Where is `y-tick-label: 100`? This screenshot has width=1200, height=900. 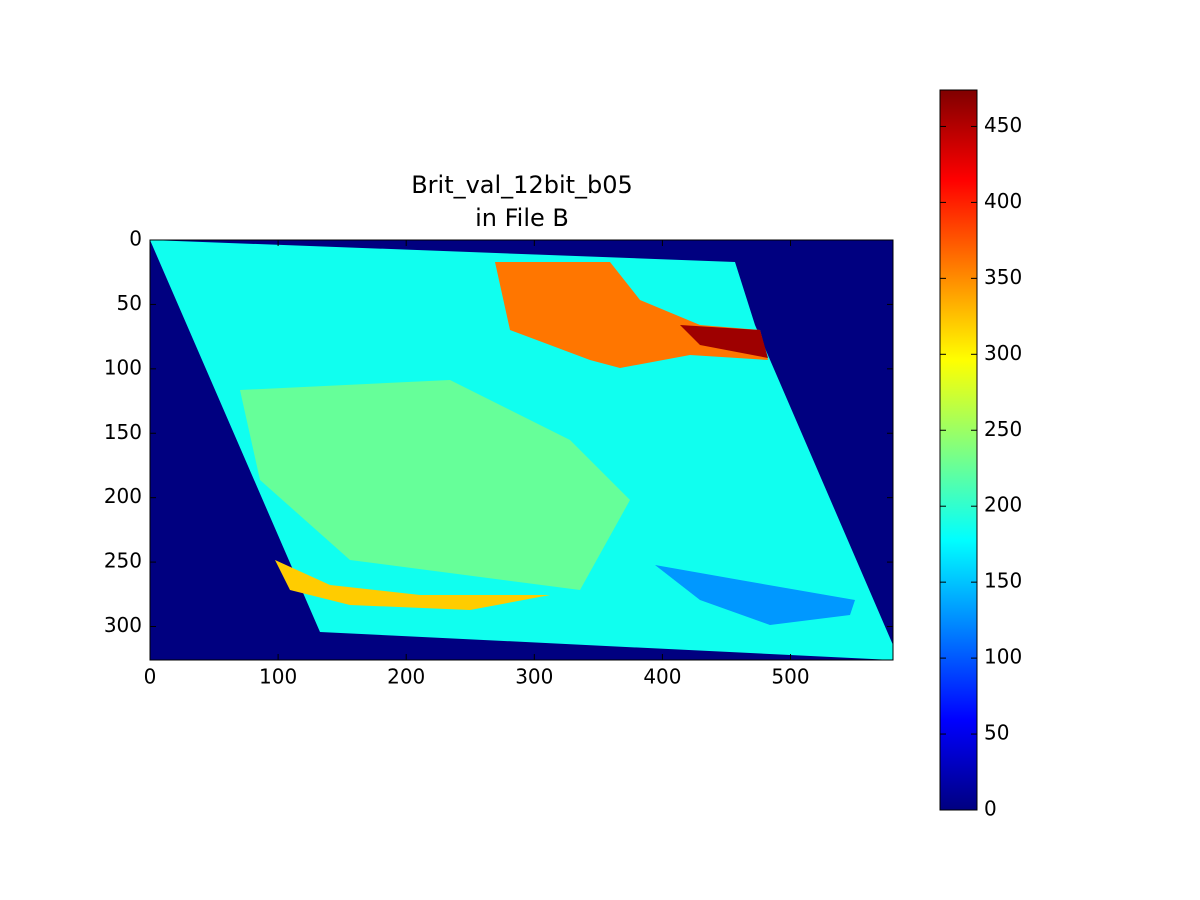
y-tick-label: 100 is located at coordinates (123, 367).